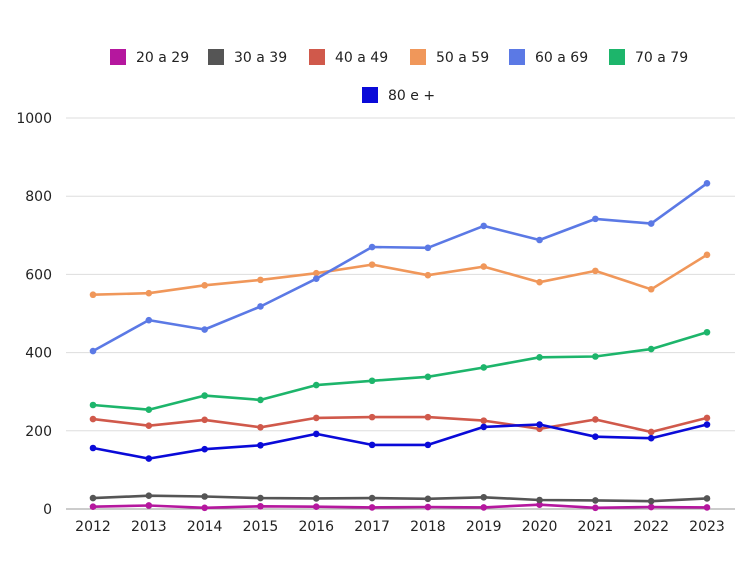 The height and width of the screenshot is (564, 753). Describe the element at coordinates (261, 527) in the screenshot. I see `x-tick-label: 2015` at that location.